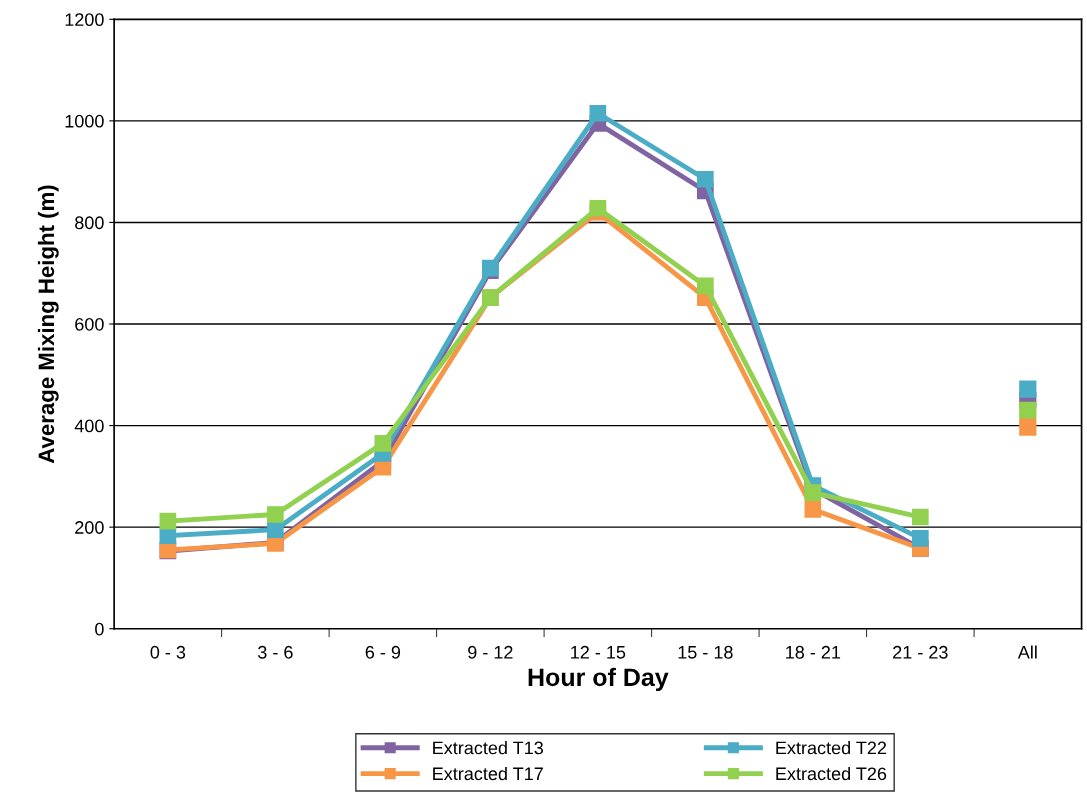  I want to click on x-tick-label: 6 - 9, so click(383, 652).